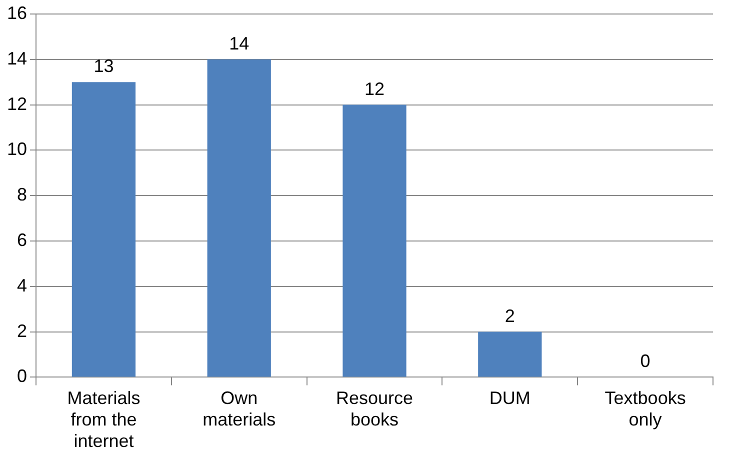 The width and height of the screenshot is (733, 460). I want to click on x-tick-label: Own materials, so click(239, 409).